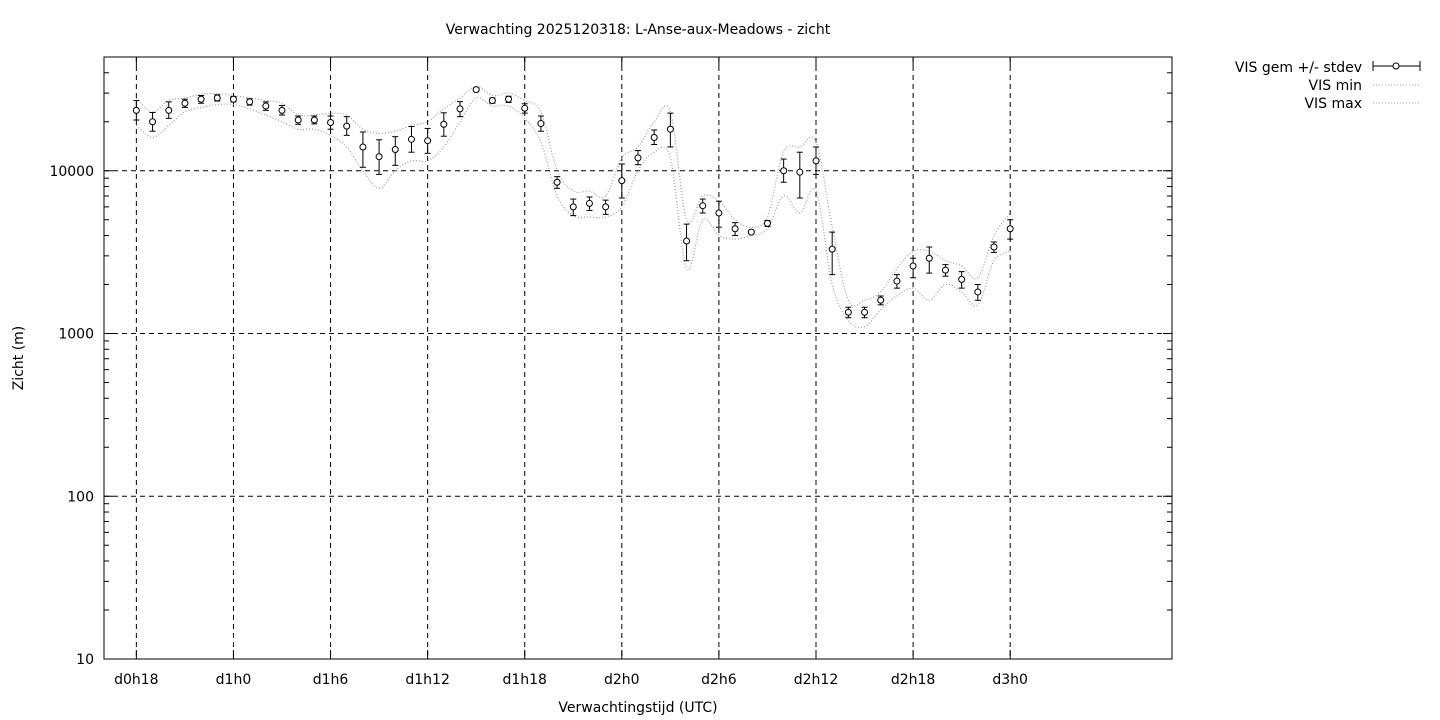 The height and width of the screenshot is (720, 1440). Describe the element at coordinates (1298, 68) in the screenshot. I see `legend-label-mean: VIS gem +/- stdev` at that location.